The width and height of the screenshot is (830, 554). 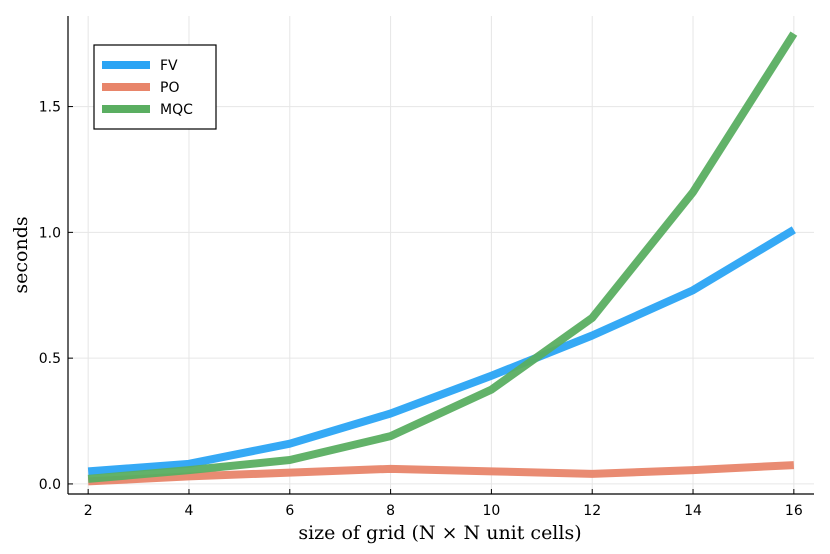 What do you see at coordinates (155, 87) in the screenshot?
I see `legend: FV PO MQC` at bounding box center [155, 87].